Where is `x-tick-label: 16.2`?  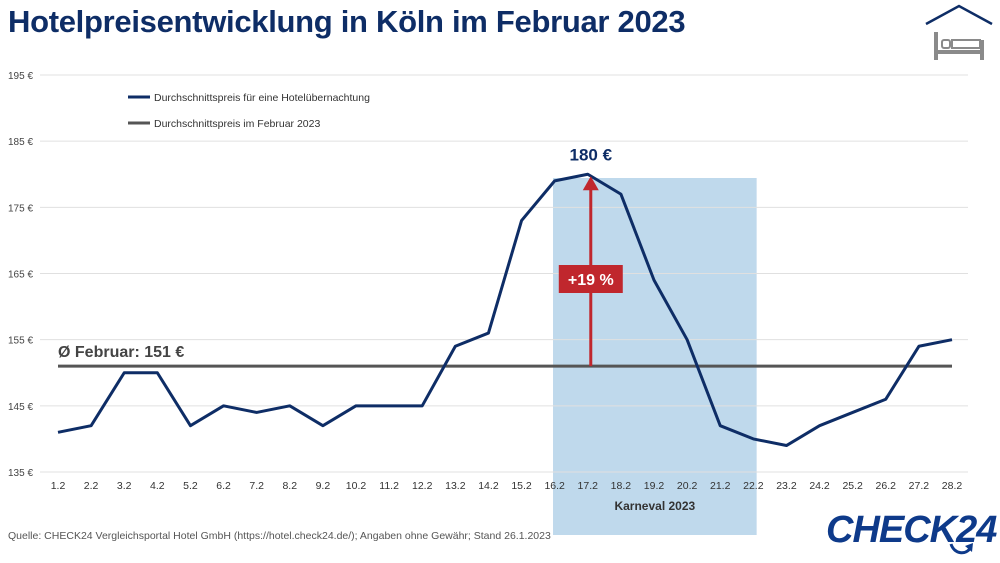 x-tick-label: 16.2 is located at coordinates (554, 486).